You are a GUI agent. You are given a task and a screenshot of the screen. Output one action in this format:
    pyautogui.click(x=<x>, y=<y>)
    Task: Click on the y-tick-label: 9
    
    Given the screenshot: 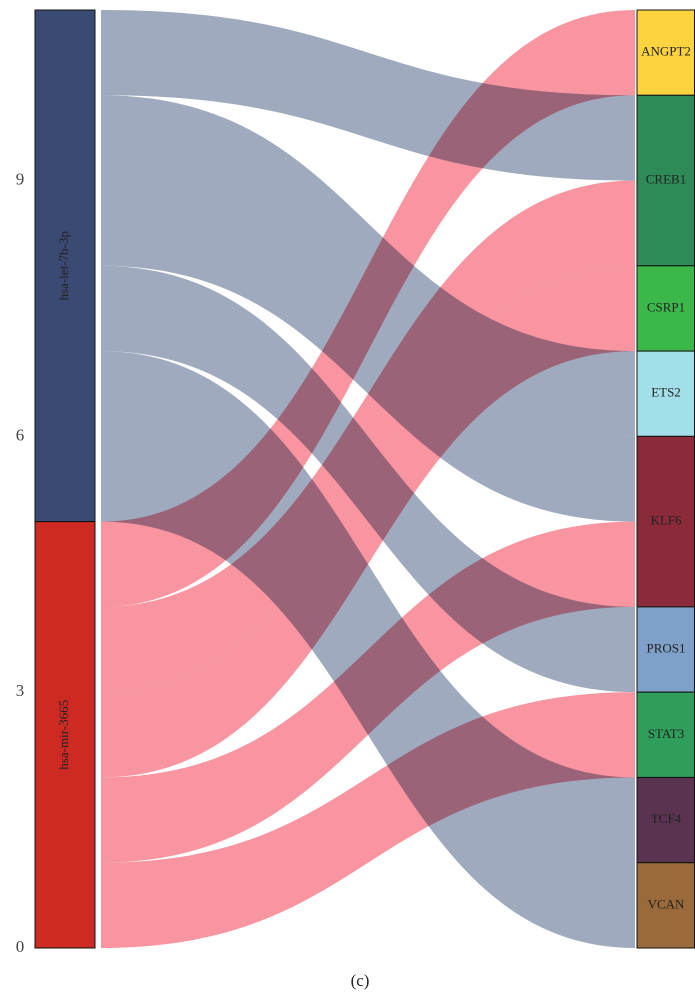 What is the action you would take?
    pyautogui.click(x=20, y=178)
    